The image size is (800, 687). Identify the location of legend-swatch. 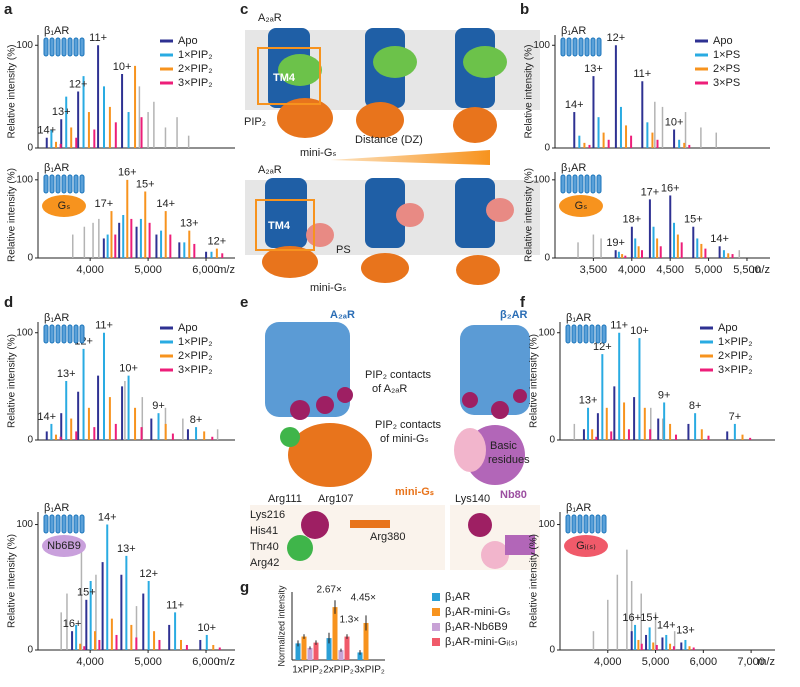
(436, 627).